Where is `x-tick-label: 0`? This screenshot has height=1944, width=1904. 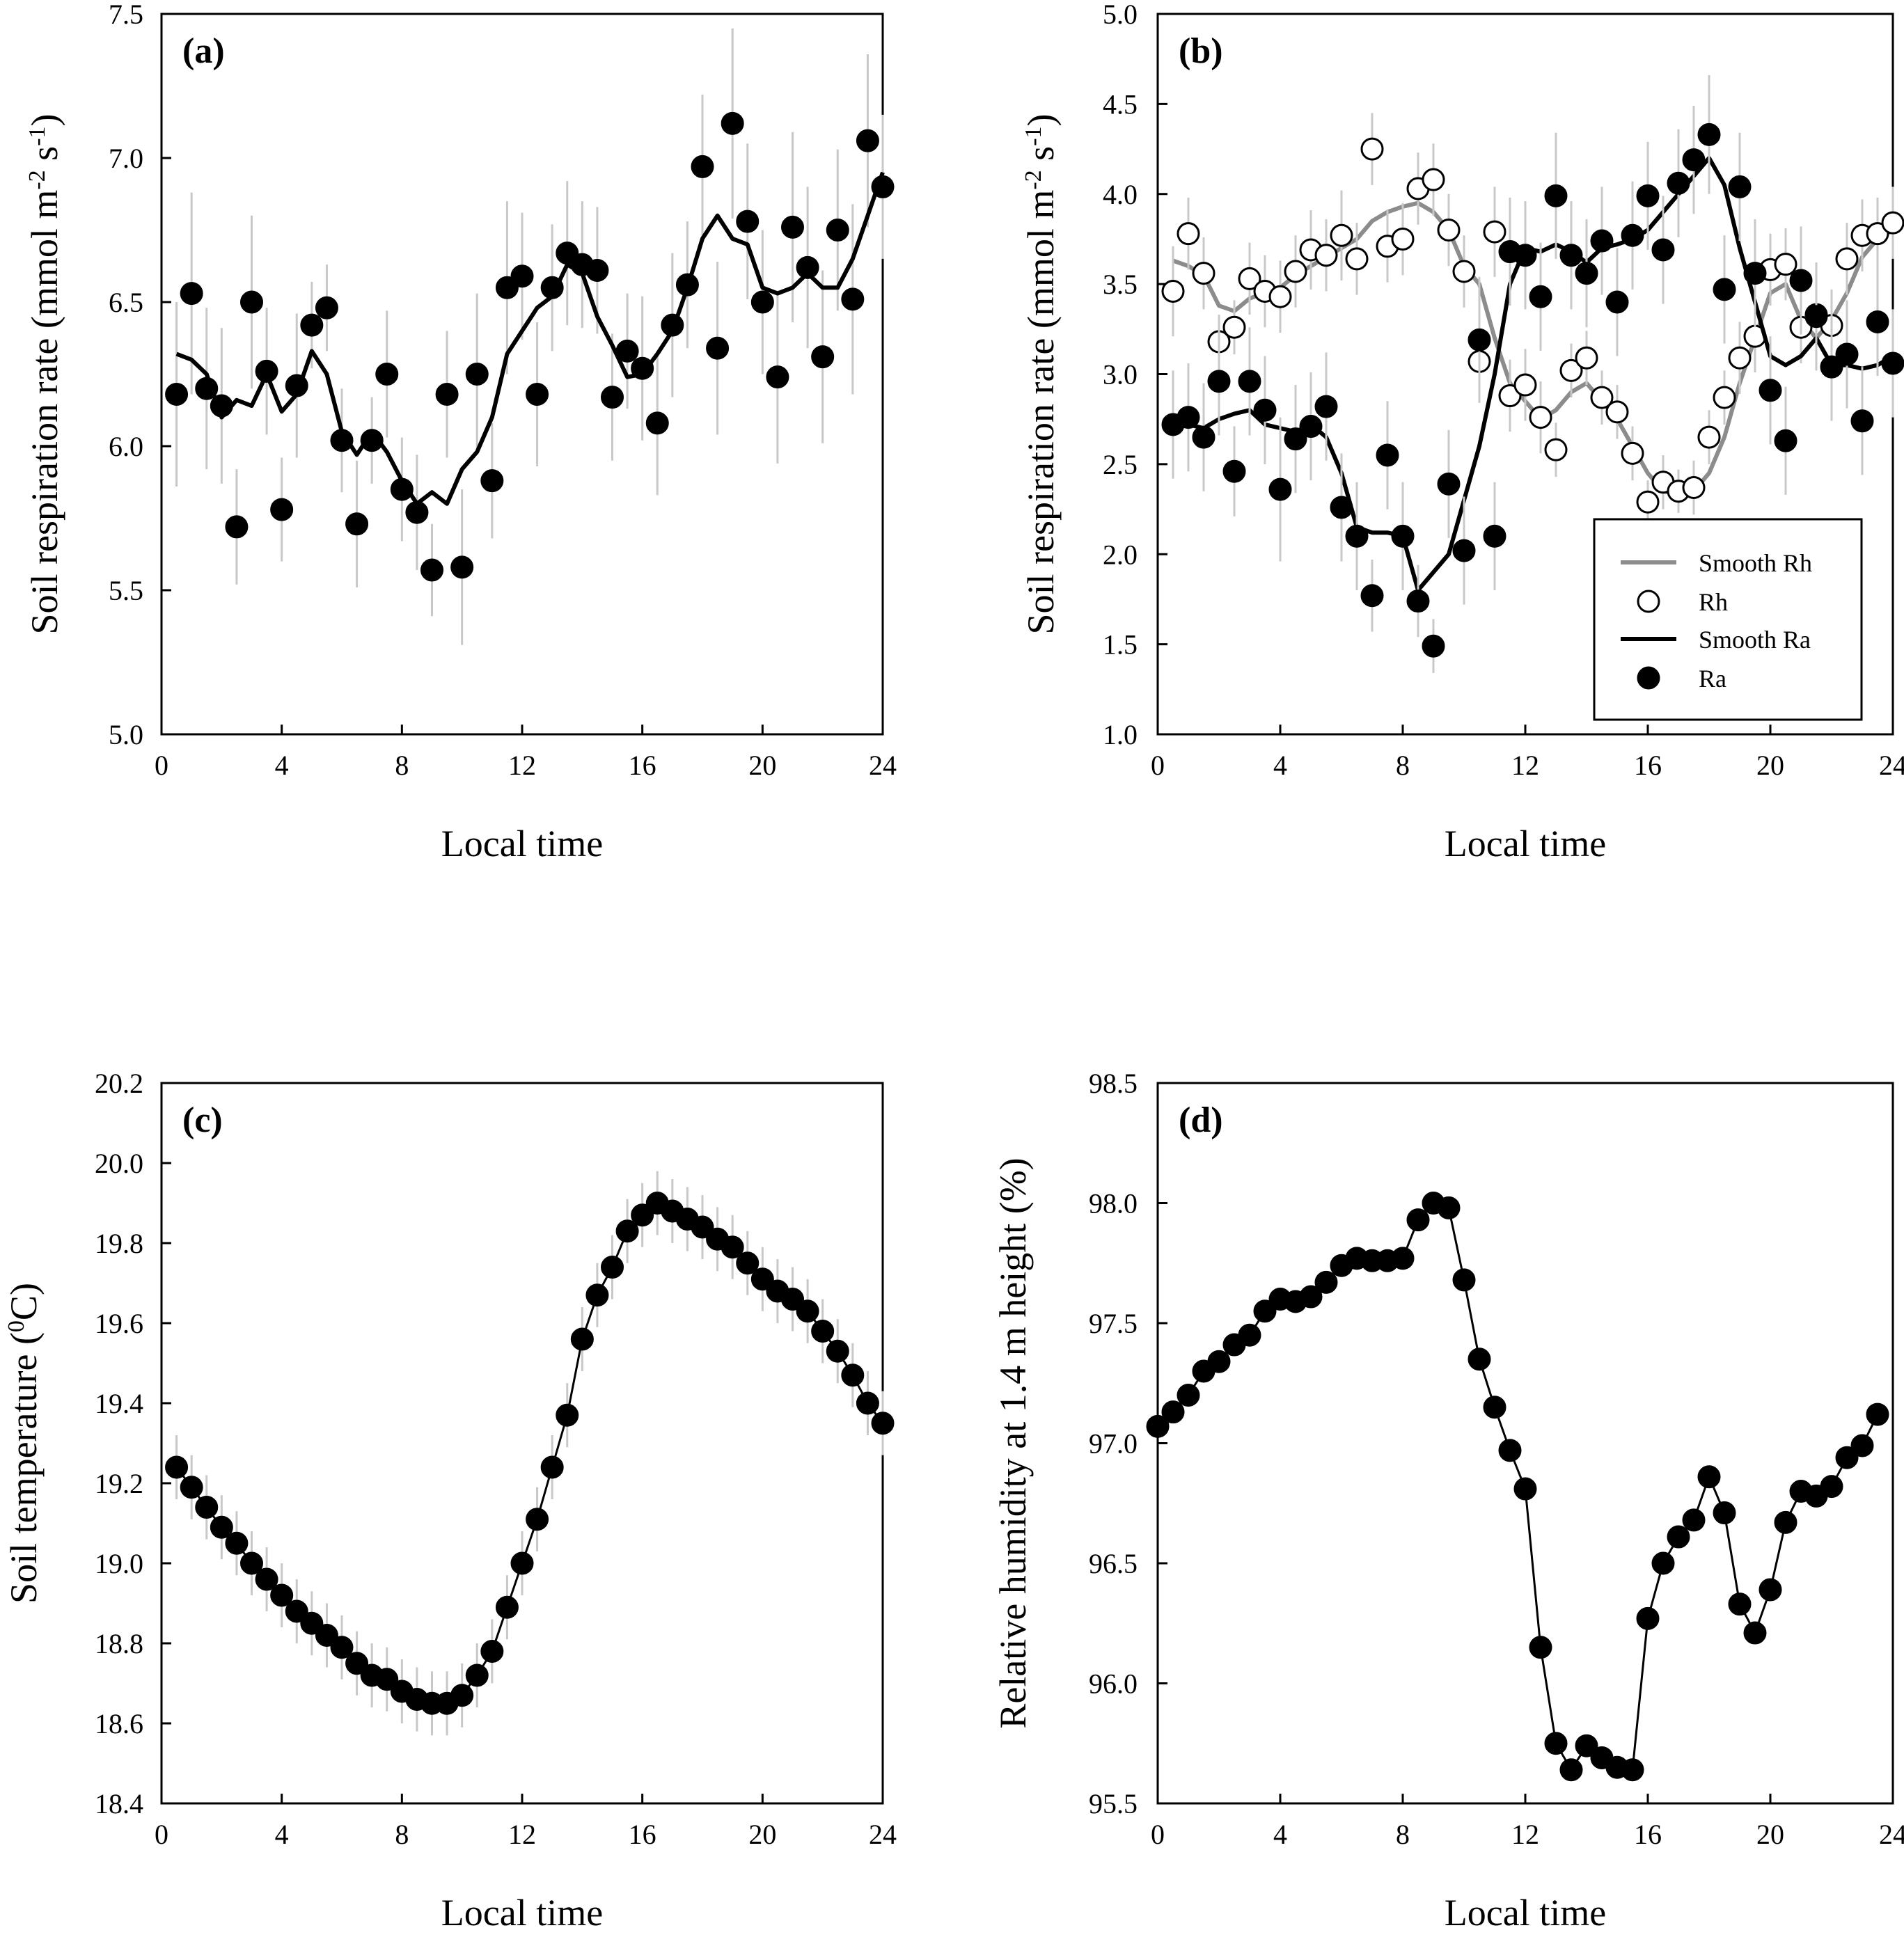 x-tick-label: 0 is located at coordinates (161, 1835).